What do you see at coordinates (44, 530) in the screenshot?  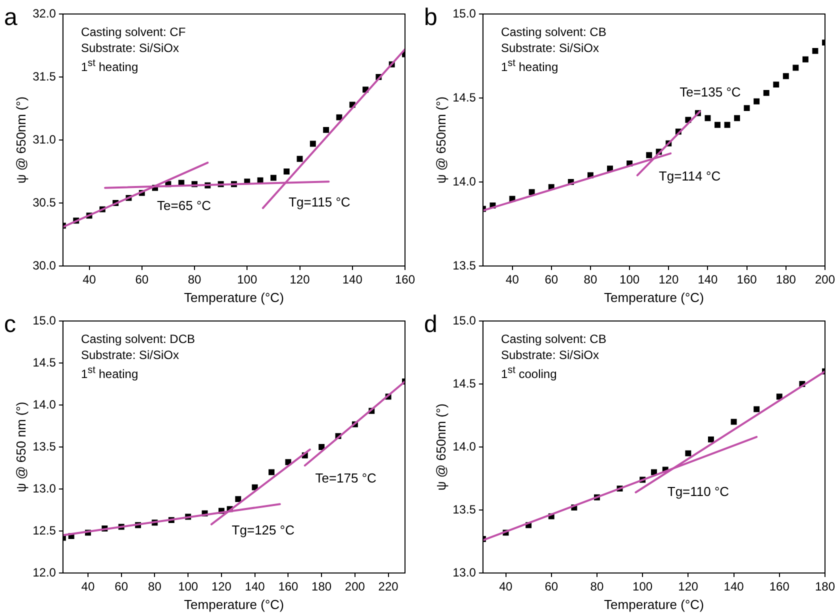 I see `y-tick-label: 12.5` at bounding box center [44, 530].